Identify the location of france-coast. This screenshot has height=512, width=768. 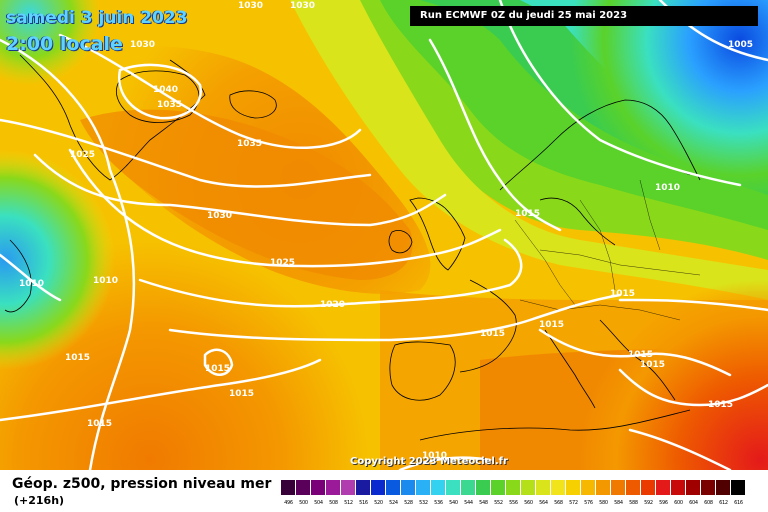
(488, 326).